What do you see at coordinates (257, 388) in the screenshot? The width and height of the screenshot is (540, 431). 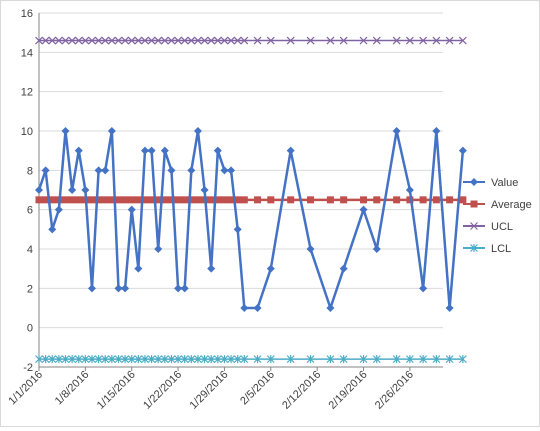 I see `x-tick-label: 2/5/2016` at bounding box center [257, 388].